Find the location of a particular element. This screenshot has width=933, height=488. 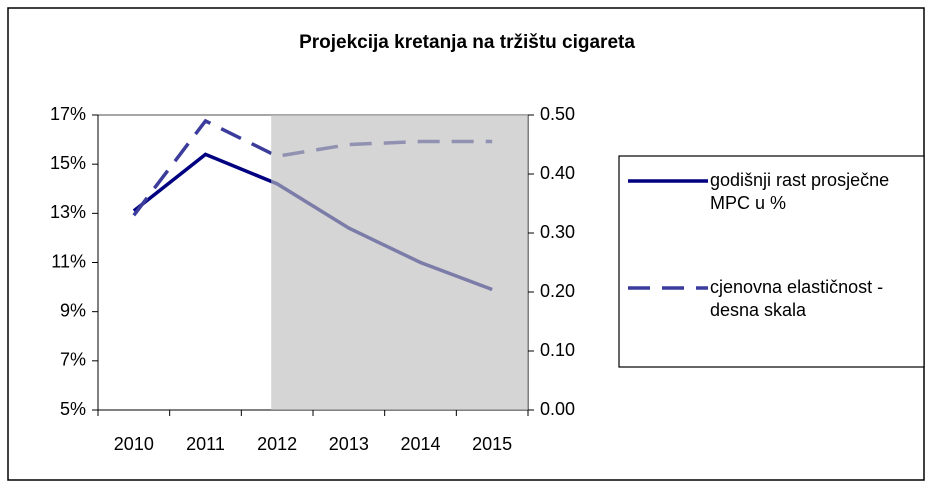

x-tick-label: 2011 is located at coordinates (205, 444).